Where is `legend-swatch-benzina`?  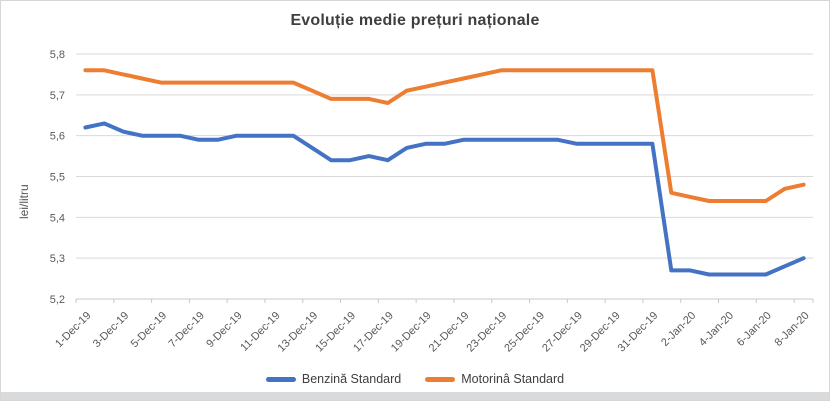
legend-swatch-benzina is located at coordinates (280, 379).